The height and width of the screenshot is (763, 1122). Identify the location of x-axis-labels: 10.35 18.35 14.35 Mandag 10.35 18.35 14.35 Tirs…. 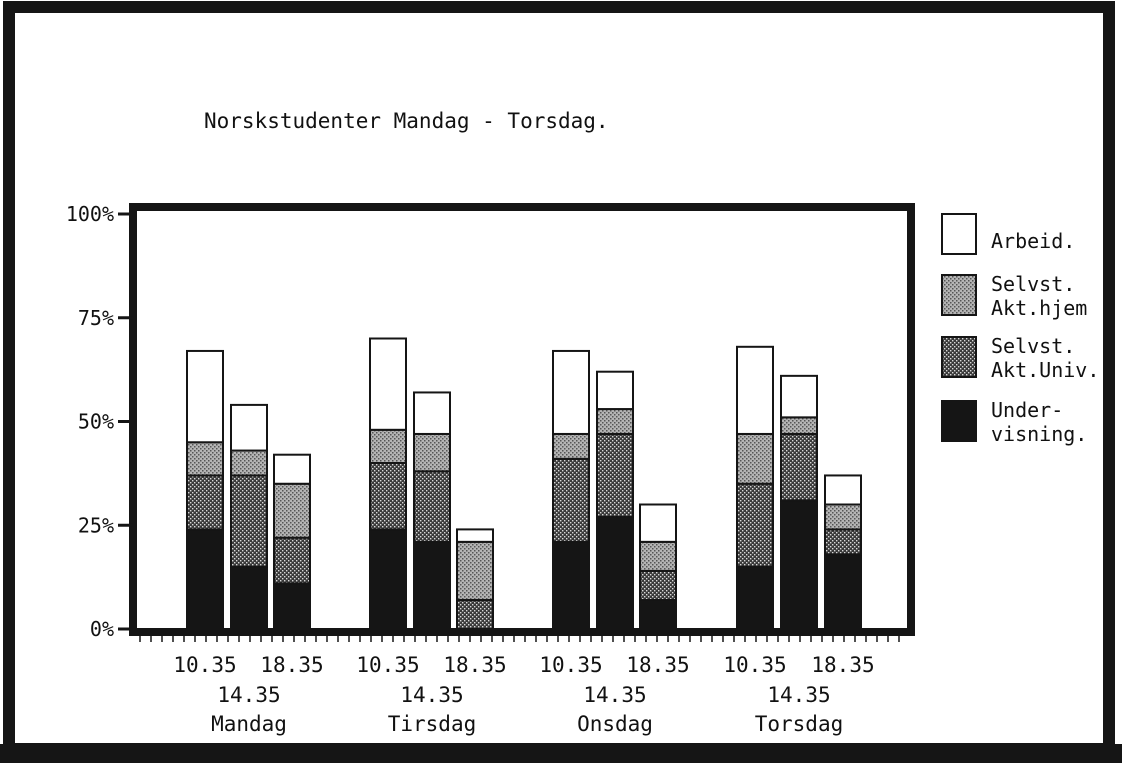
(523, 694).